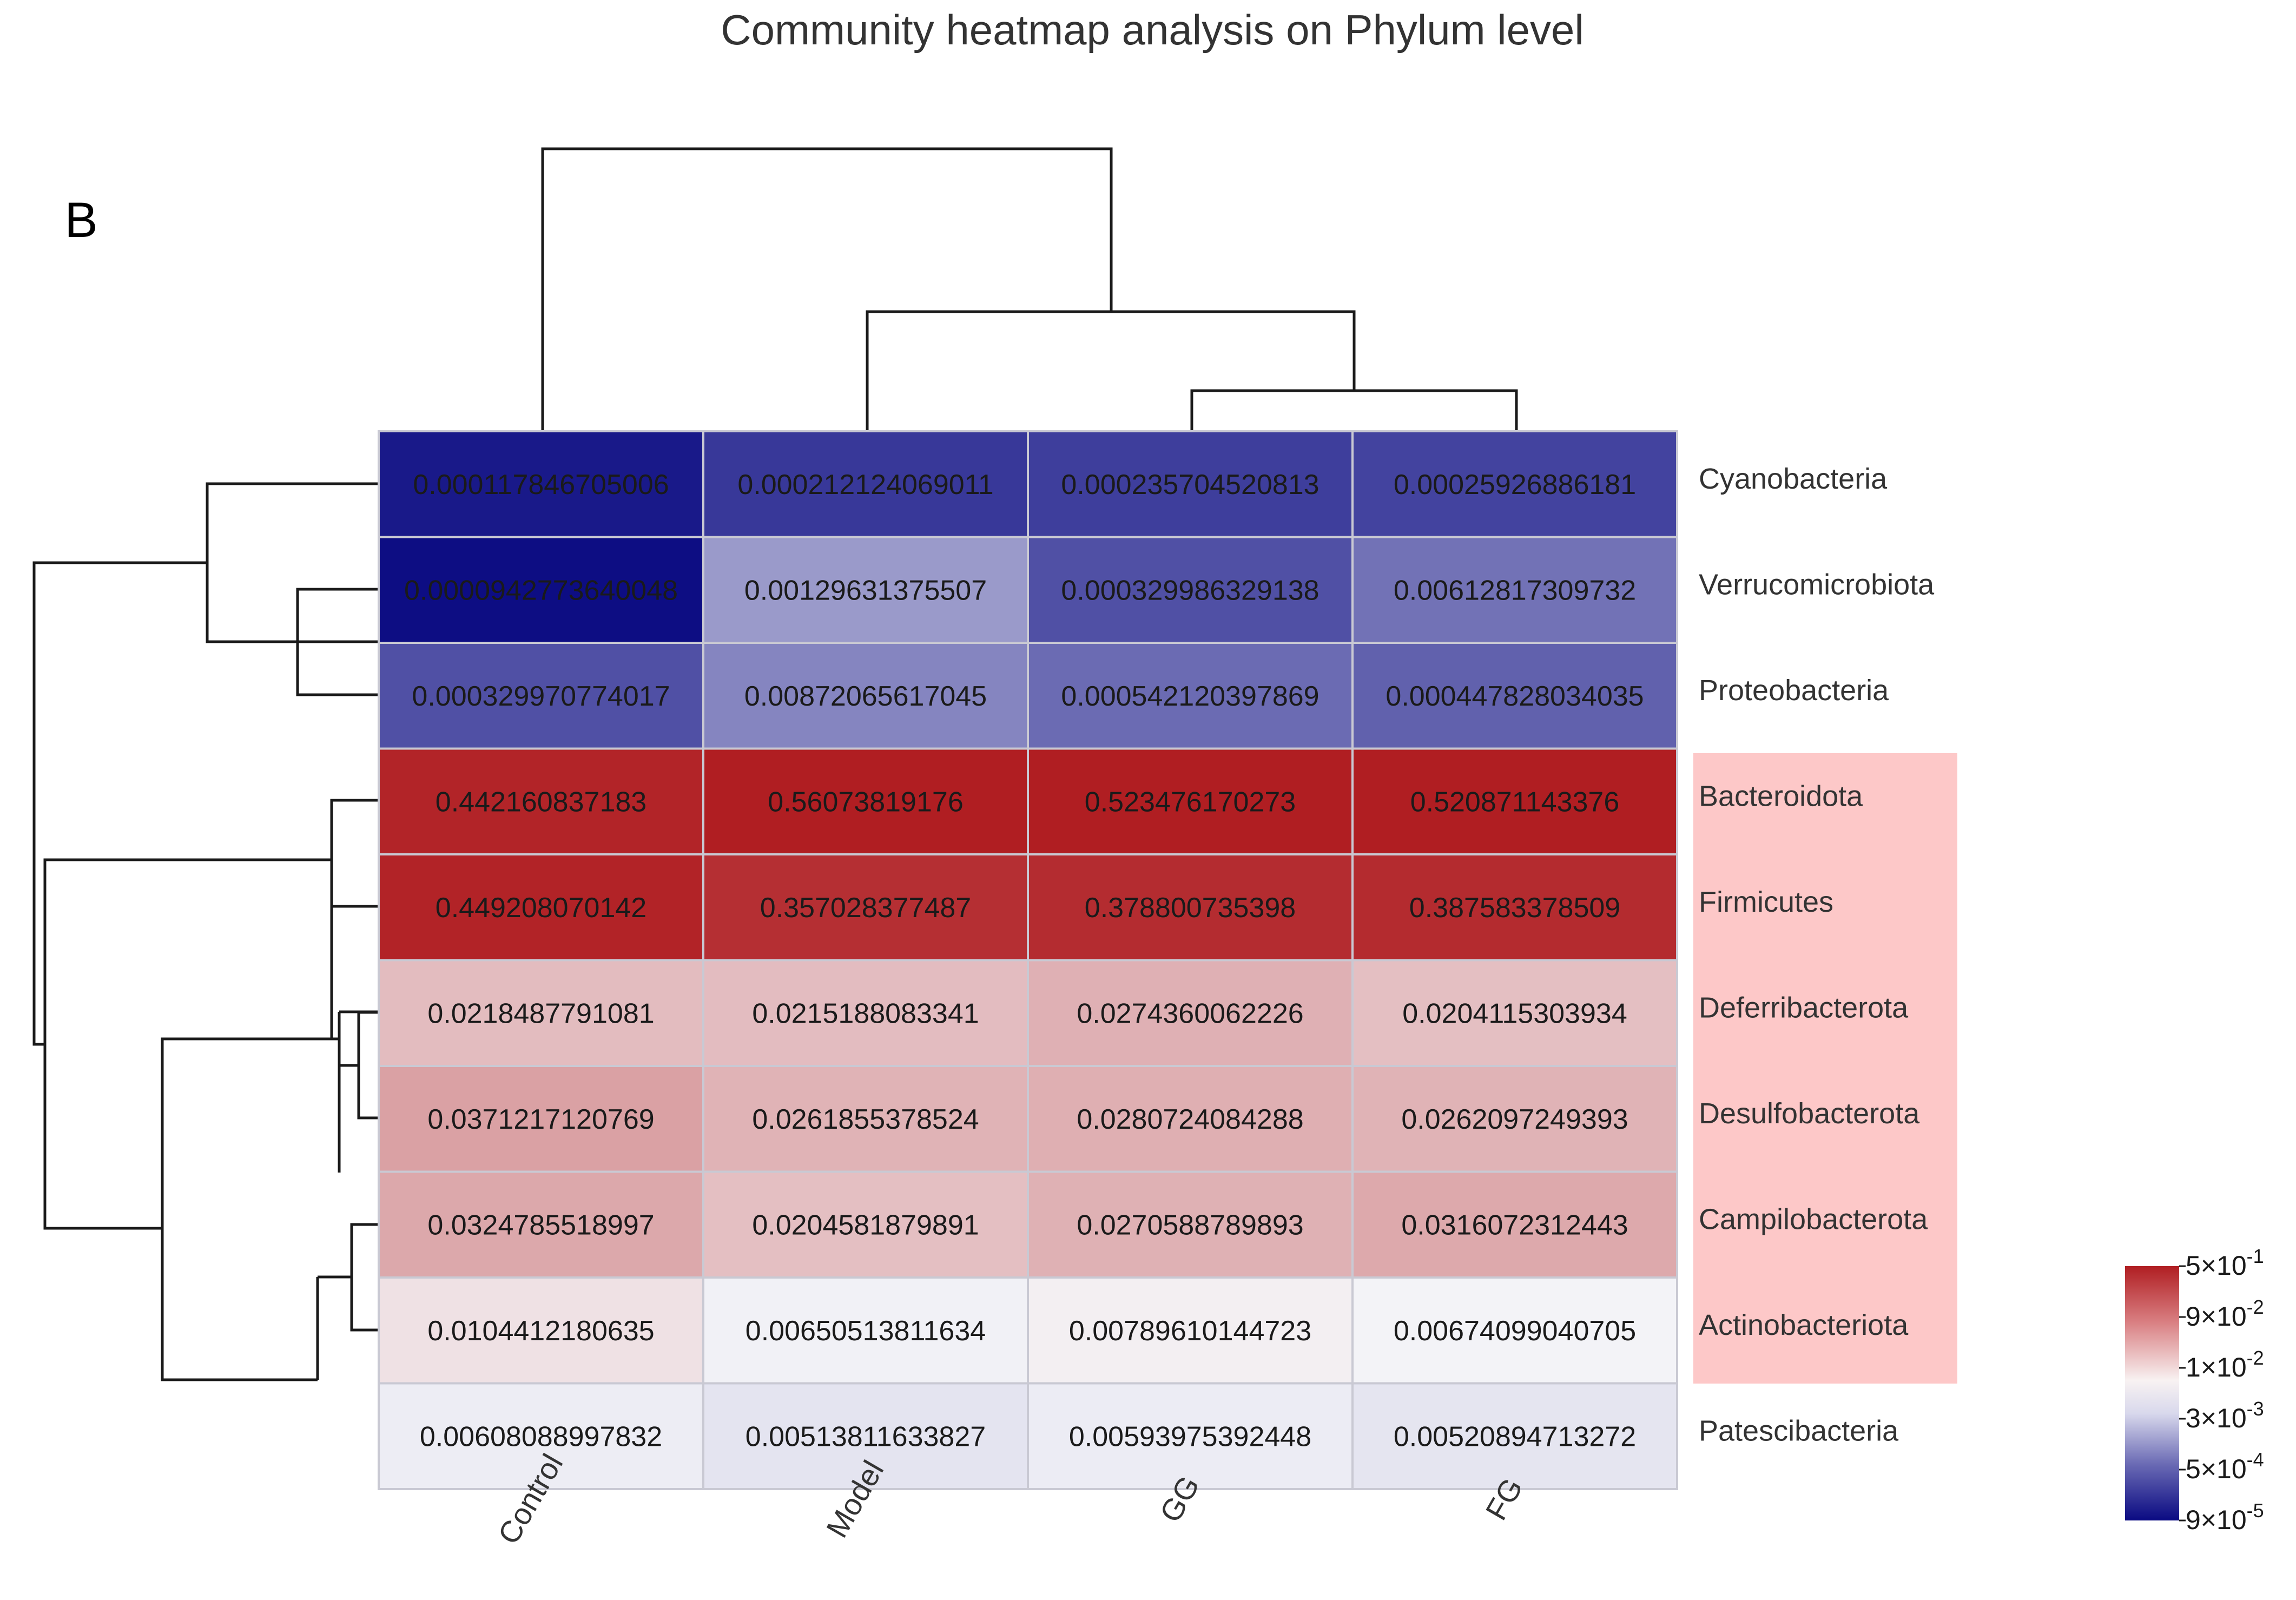  Describe the element at coordinates (1766, 902) in the screenshot. I see `row-label: Firmicutes` at that location.